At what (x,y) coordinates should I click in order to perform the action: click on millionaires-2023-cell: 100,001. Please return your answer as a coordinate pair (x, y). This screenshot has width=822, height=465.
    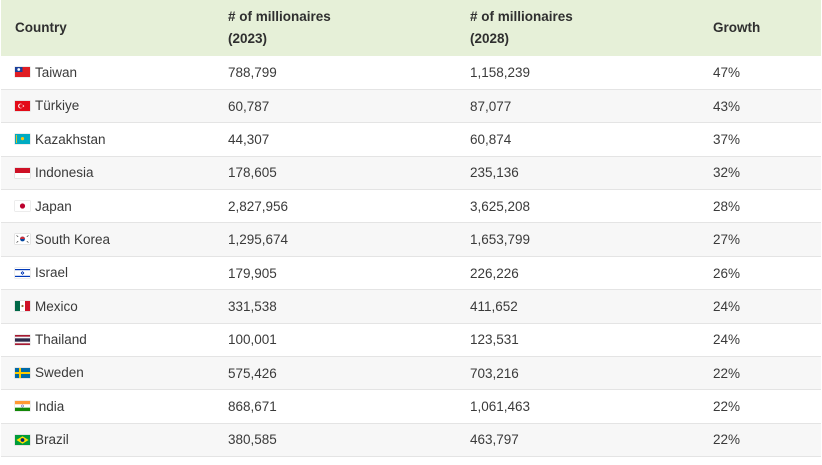
    Looking at the image, I should click on (252, 340).